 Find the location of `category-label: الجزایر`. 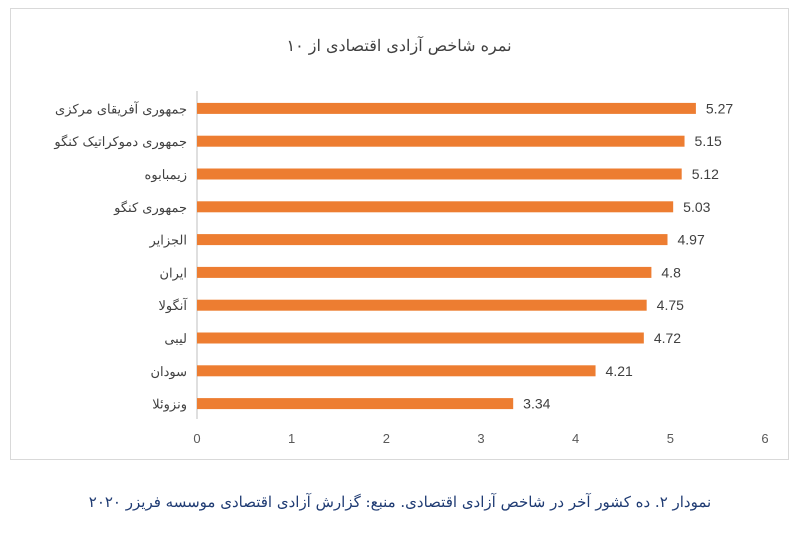

category-label: الجزایر is located at coordinates (167, 241).